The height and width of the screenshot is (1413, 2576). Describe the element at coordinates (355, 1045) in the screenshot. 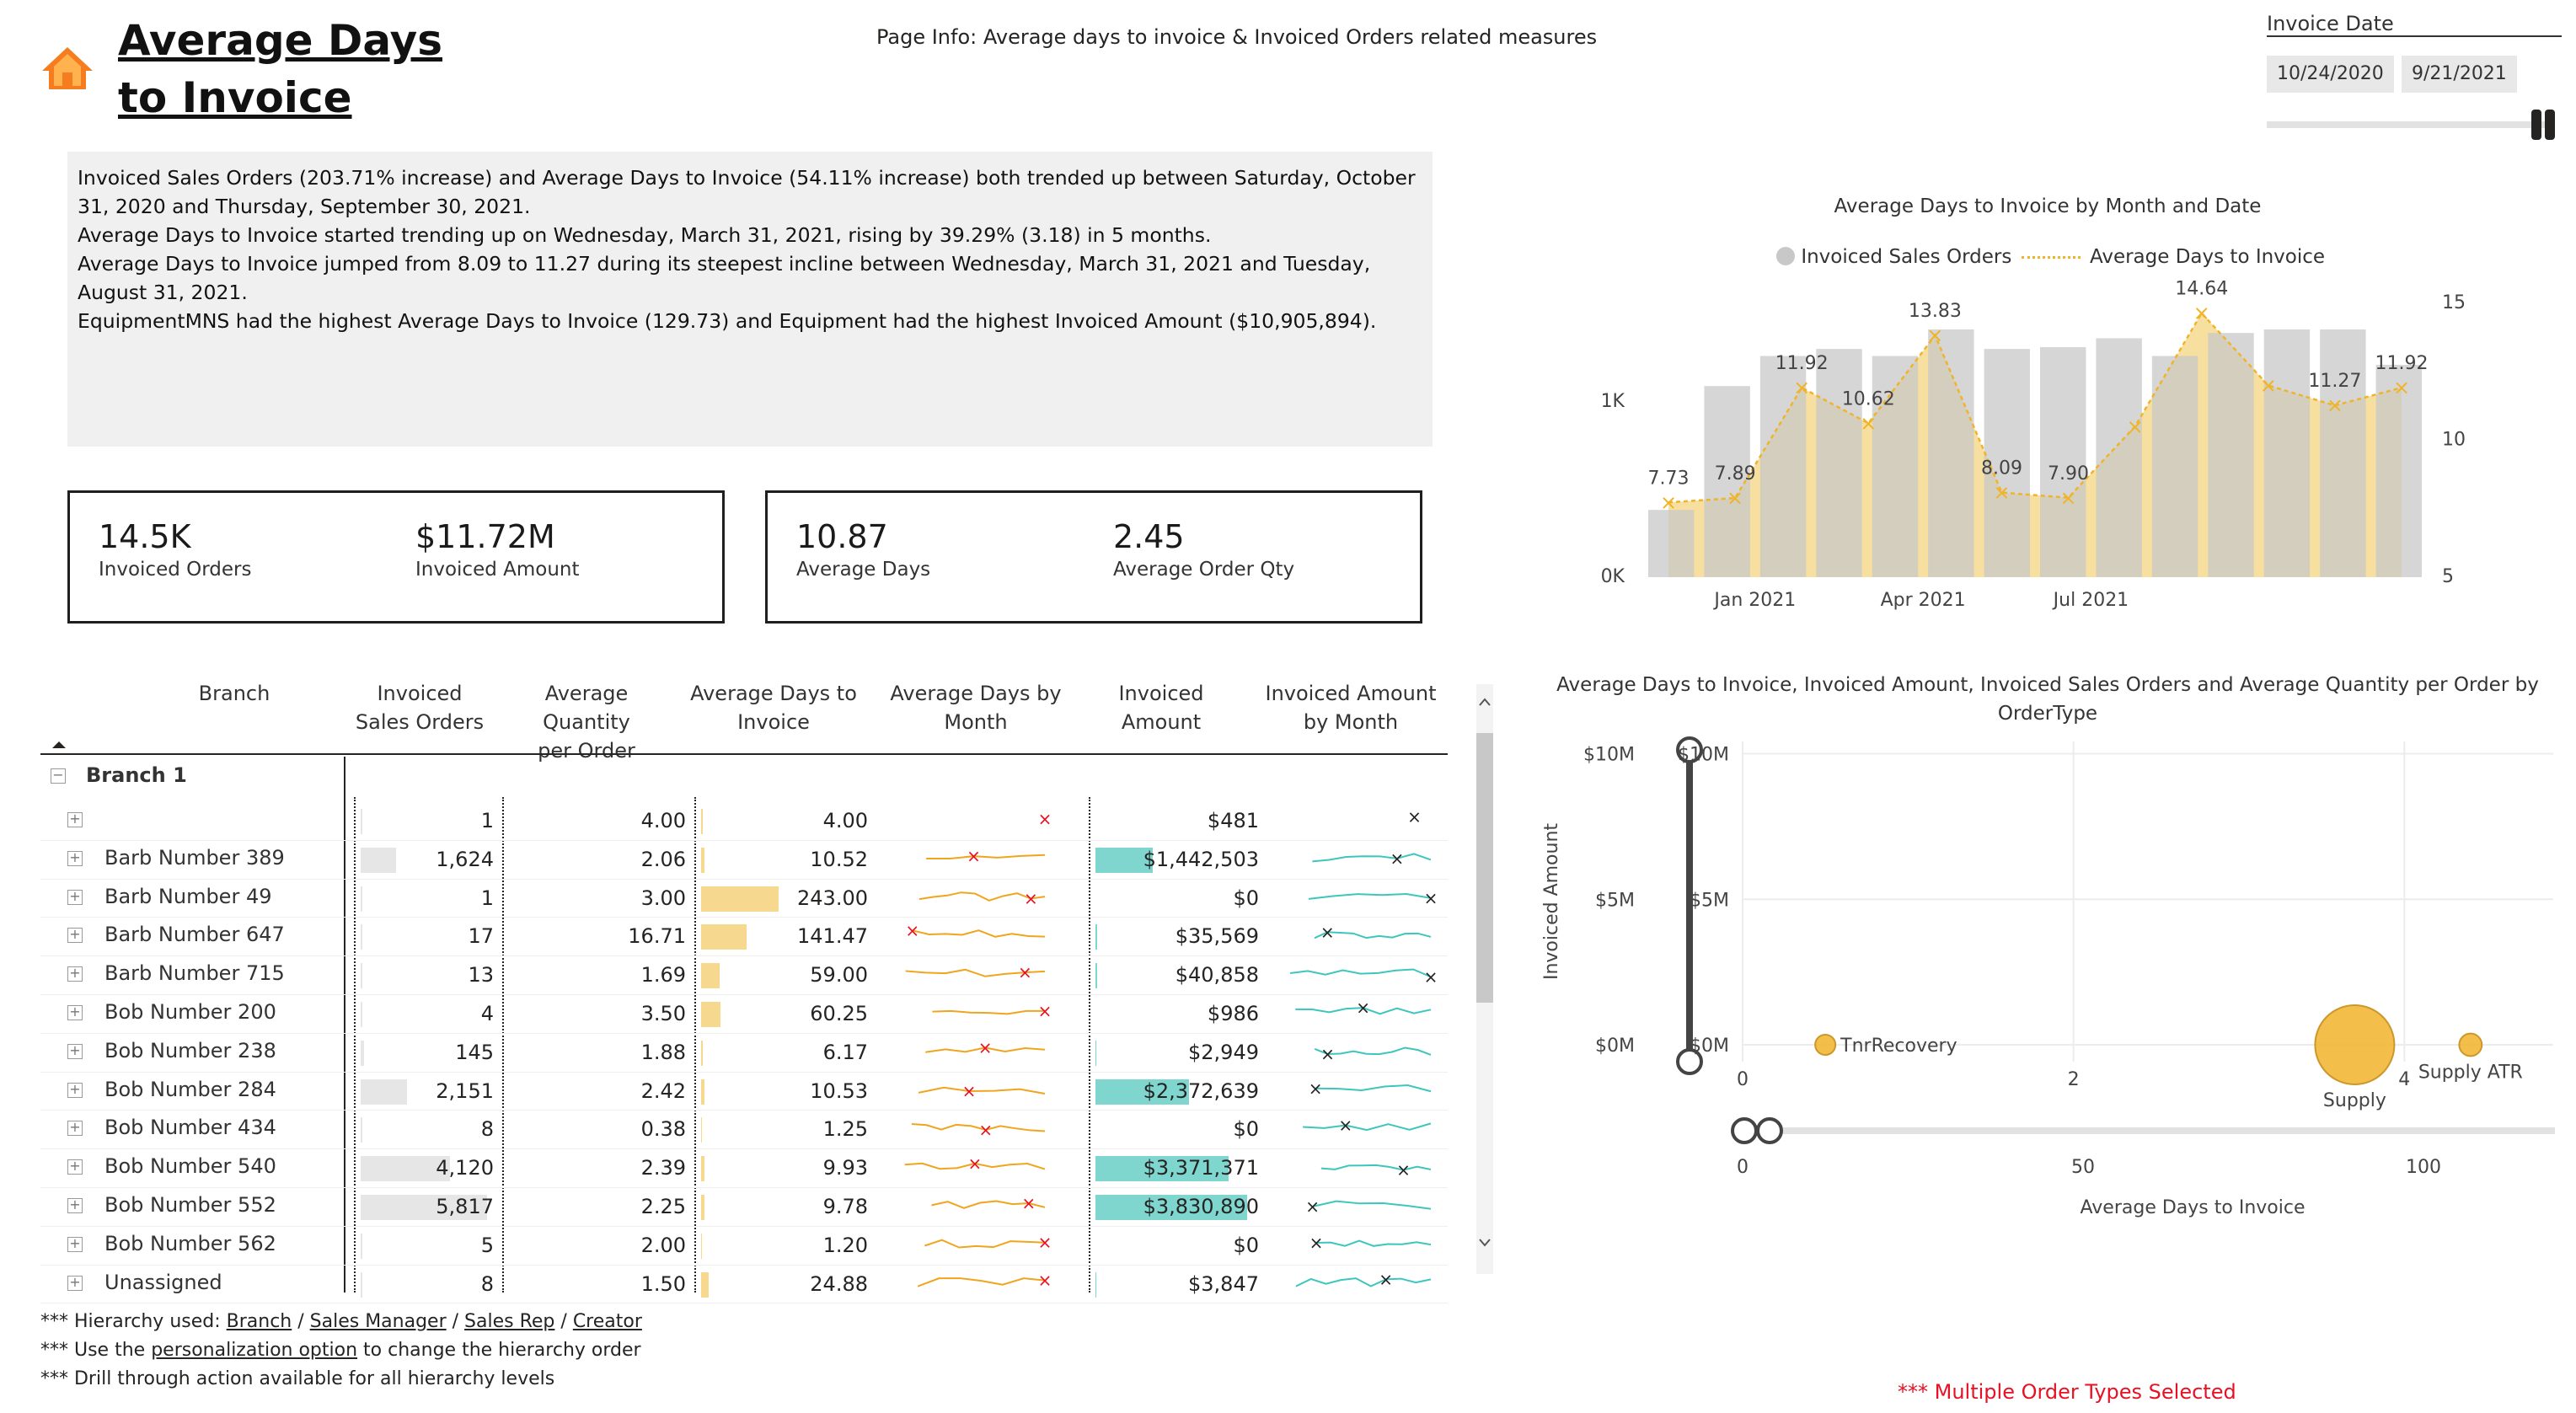

I see `col-divider` at that location.